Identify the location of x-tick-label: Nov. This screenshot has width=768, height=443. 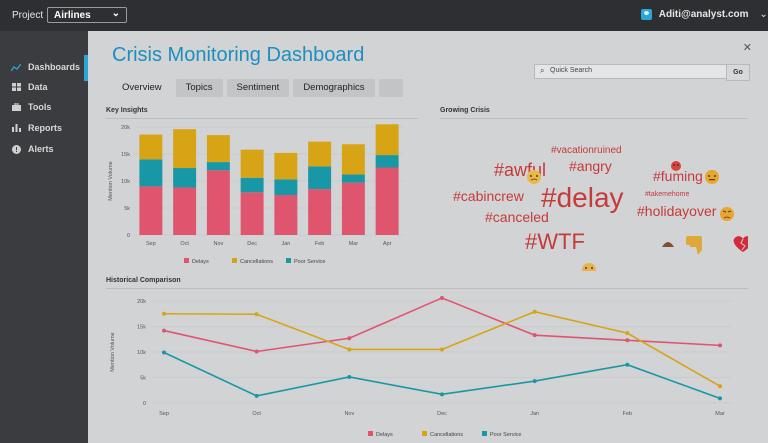
(349, 414).